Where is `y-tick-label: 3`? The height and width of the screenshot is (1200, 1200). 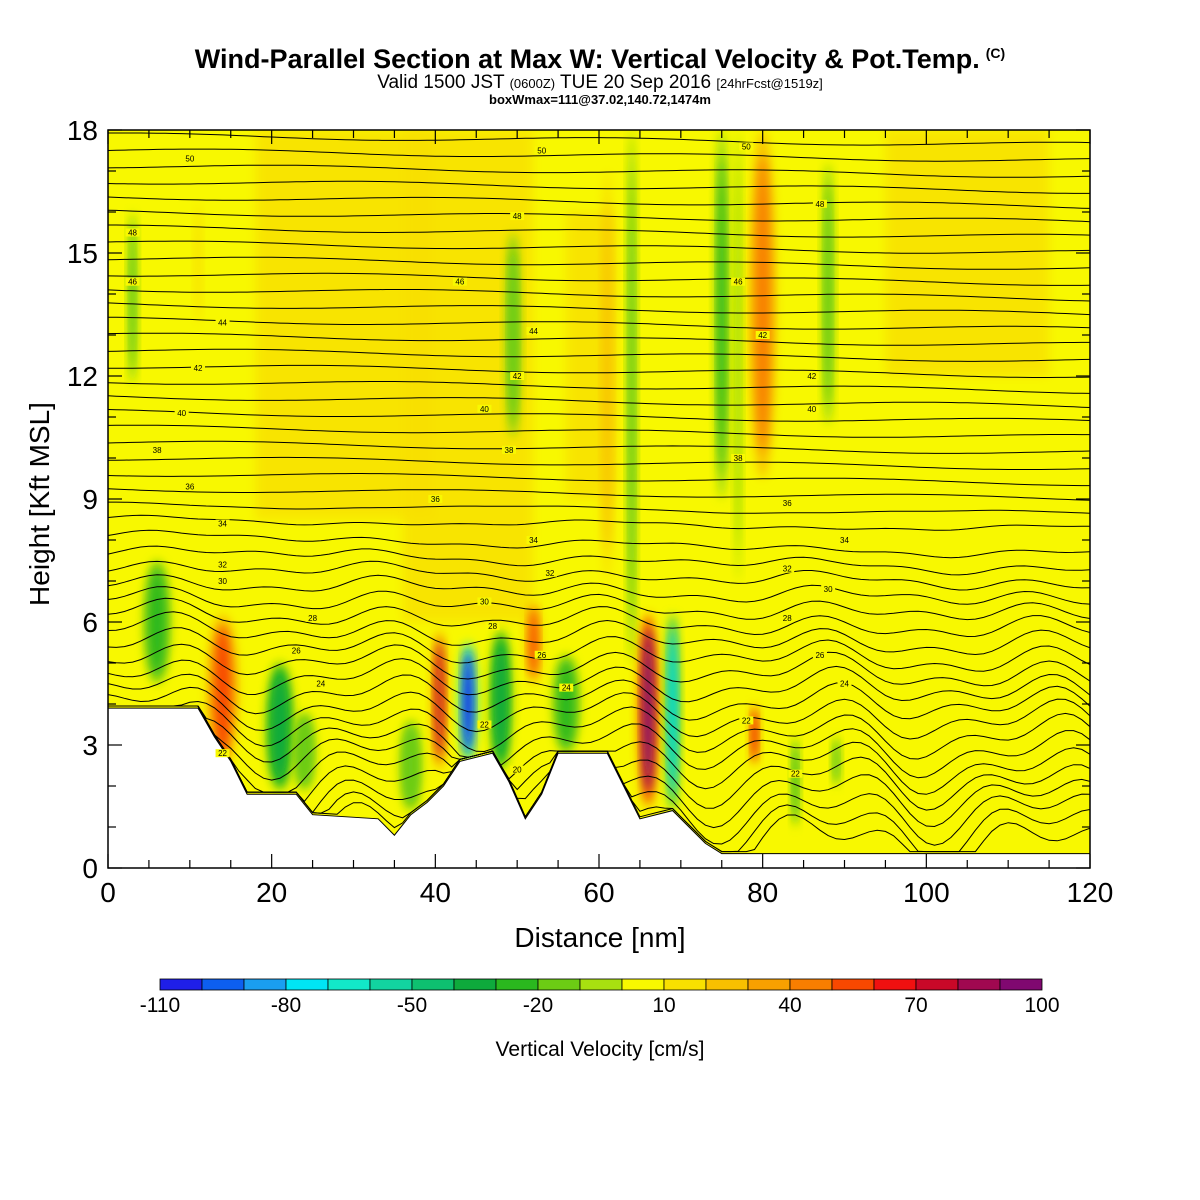 y-tick-label: 3 is located at coordinates (90, 745).